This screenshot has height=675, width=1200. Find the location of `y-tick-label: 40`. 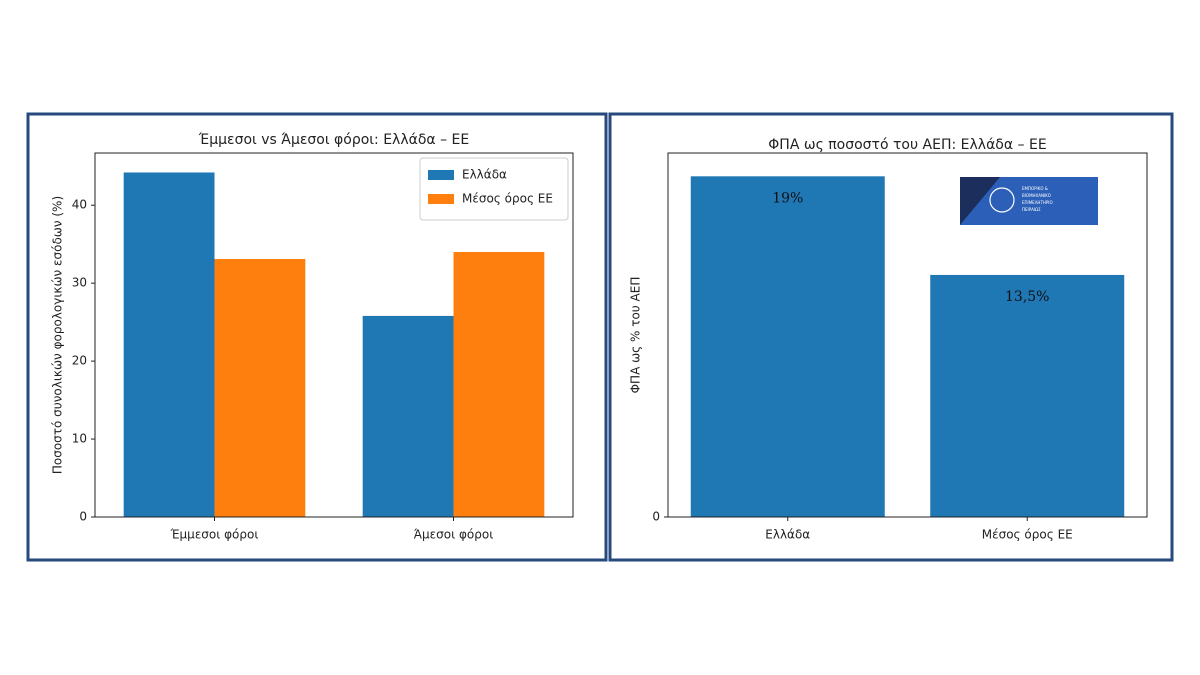

y-tick-label: 40 is located at coordinates (79, 205).